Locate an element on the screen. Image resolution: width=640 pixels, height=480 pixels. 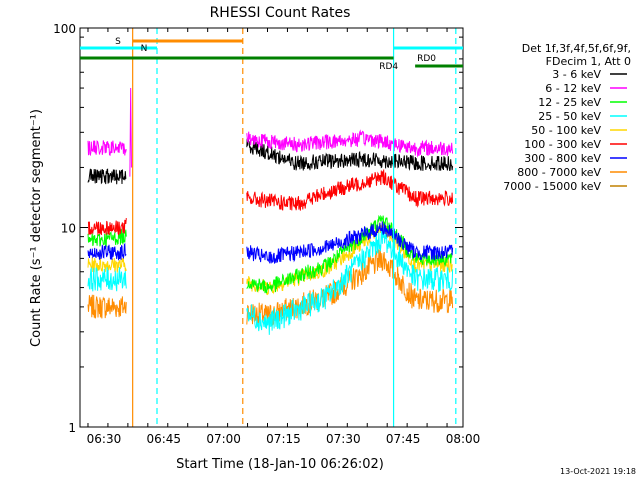
chart-title: RHESSI Count Rates is located at coordinates (280, 13).